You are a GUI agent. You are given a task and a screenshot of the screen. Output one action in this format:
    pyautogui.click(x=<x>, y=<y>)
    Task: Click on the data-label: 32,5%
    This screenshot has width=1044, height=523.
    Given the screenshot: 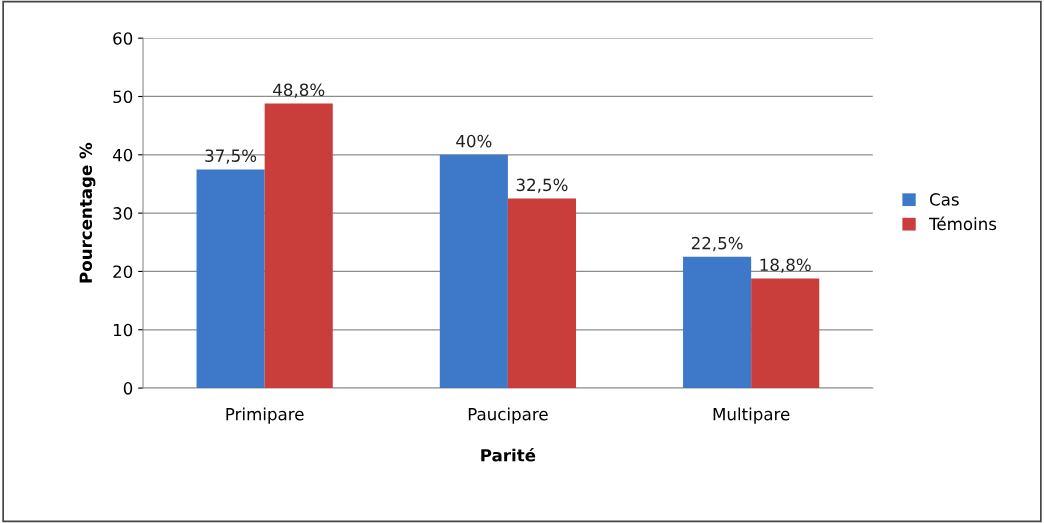 What is the action you would take?
    pyautogui.click(x=542, y=185)
    